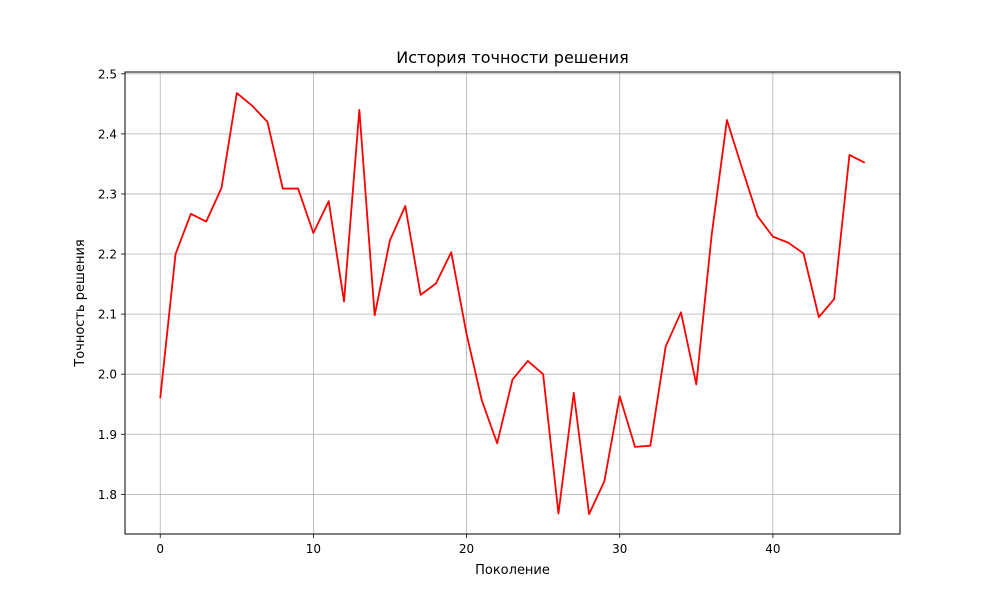 The image size is (1000, 604). What do you see at coordinates (160, 549) in the screenshot?
I see `x-tick-label: 0` at bounding box center [160, 549].